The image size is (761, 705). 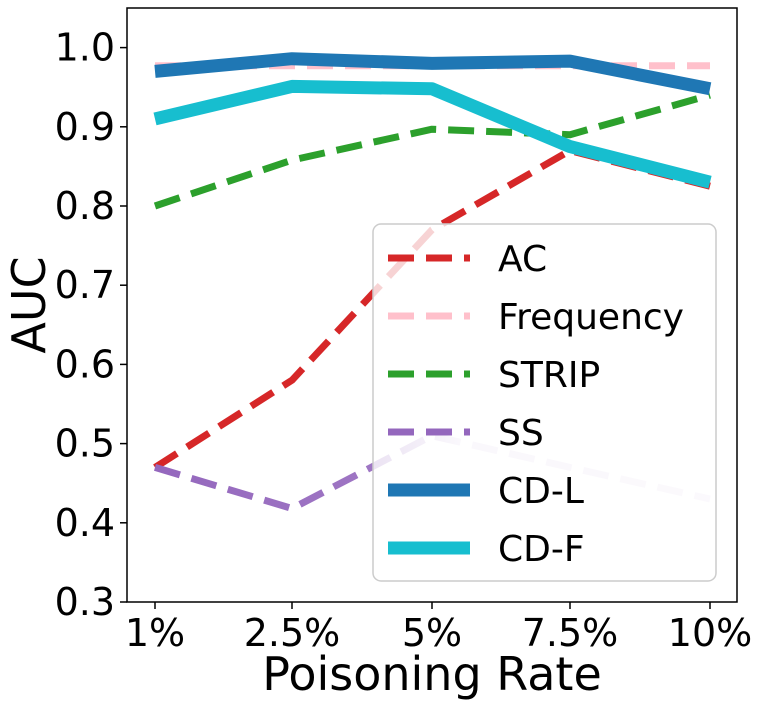 I want to click on x-tick-label: 7.5%, so click(x=570, y=633).